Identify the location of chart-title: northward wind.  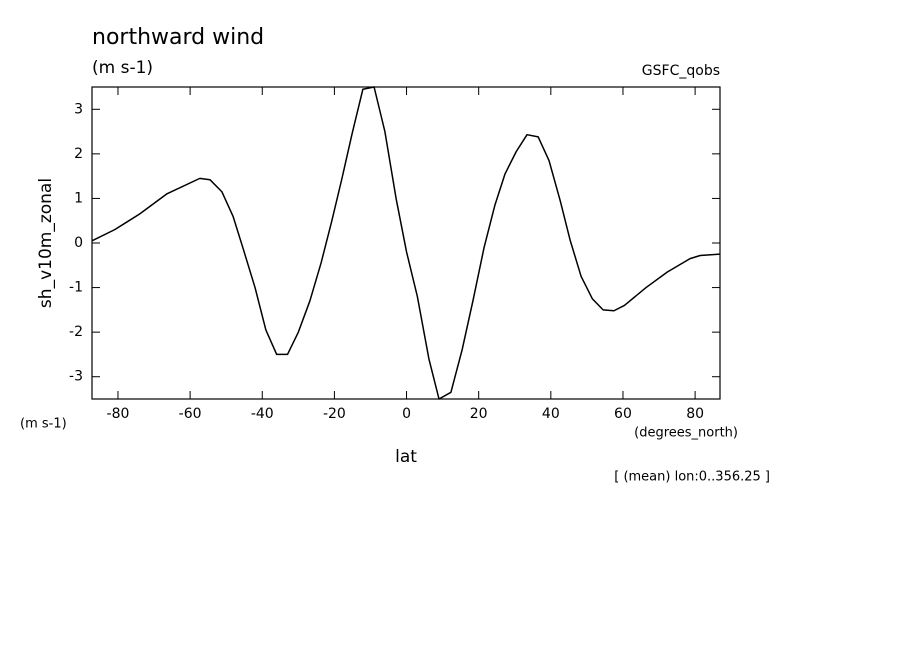
(178, 37).